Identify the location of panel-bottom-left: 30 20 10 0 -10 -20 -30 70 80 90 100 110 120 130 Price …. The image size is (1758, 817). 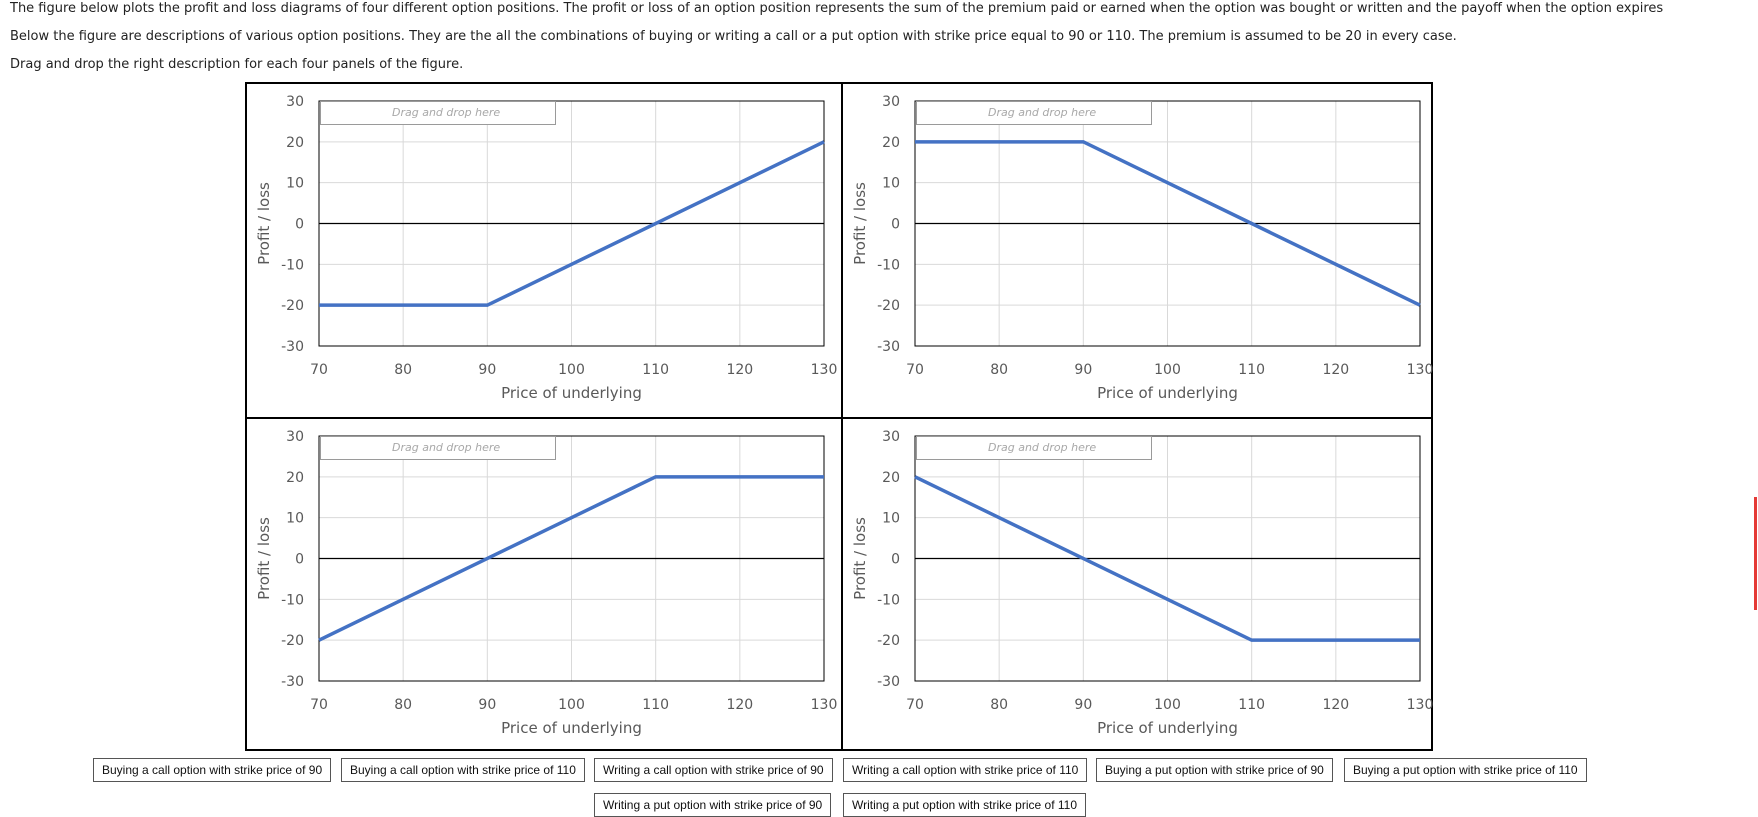
(543, 585).